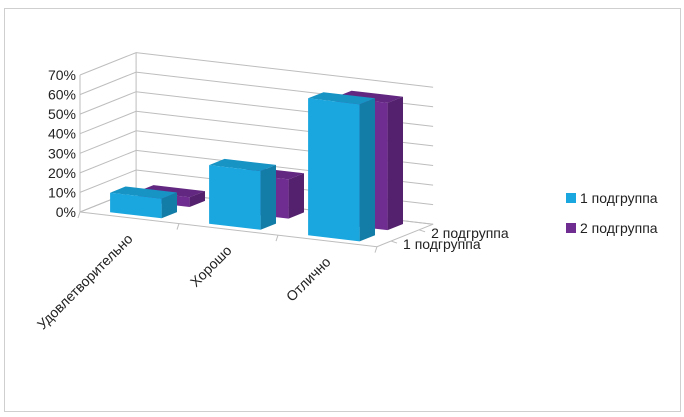 Image resolution: width=684 pixels, height=417 pixels. I want to click on category-label: Удовлетворительно, so click(85, 281).